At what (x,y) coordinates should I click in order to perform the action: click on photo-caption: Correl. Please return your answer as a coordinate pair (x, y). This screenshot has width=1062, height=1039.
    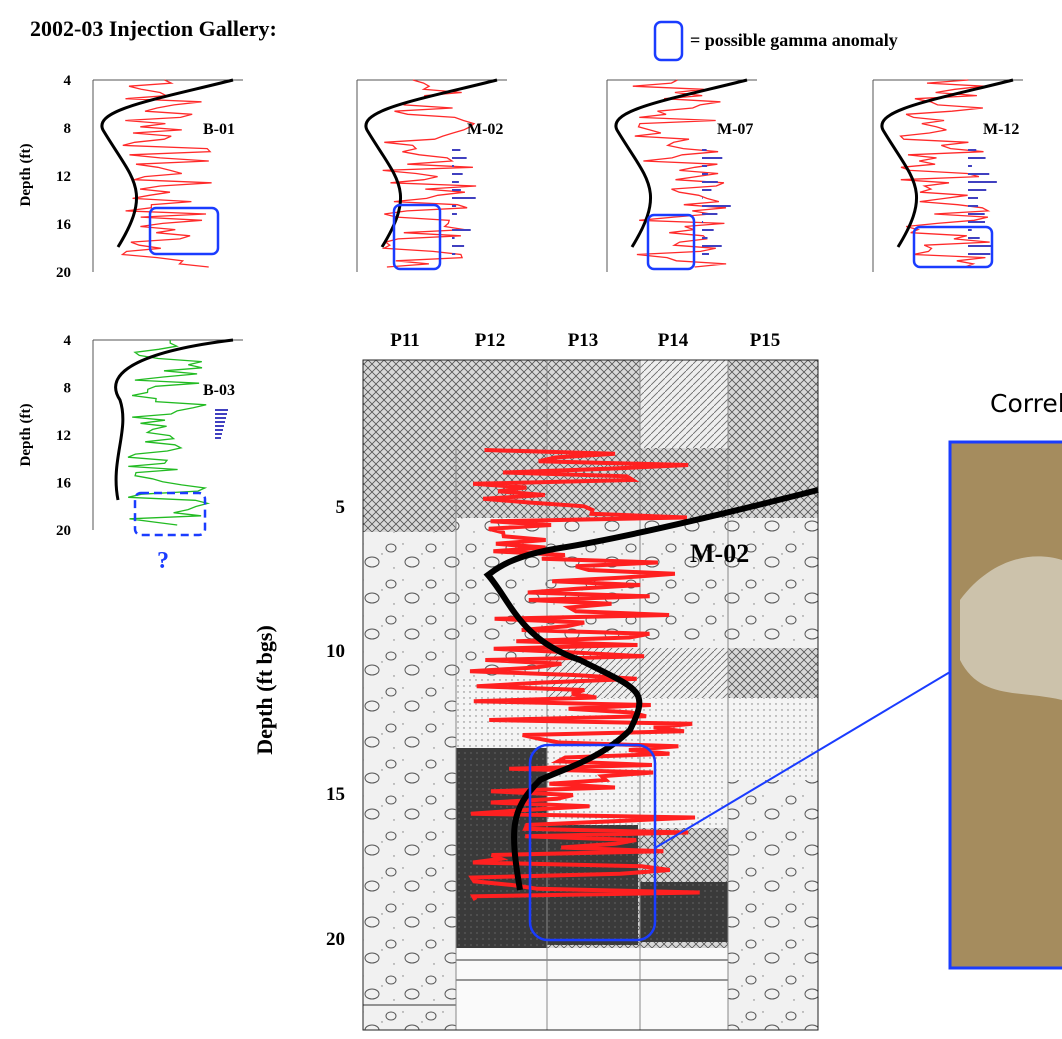
    Looking at the image, I should click on (1026, 403).